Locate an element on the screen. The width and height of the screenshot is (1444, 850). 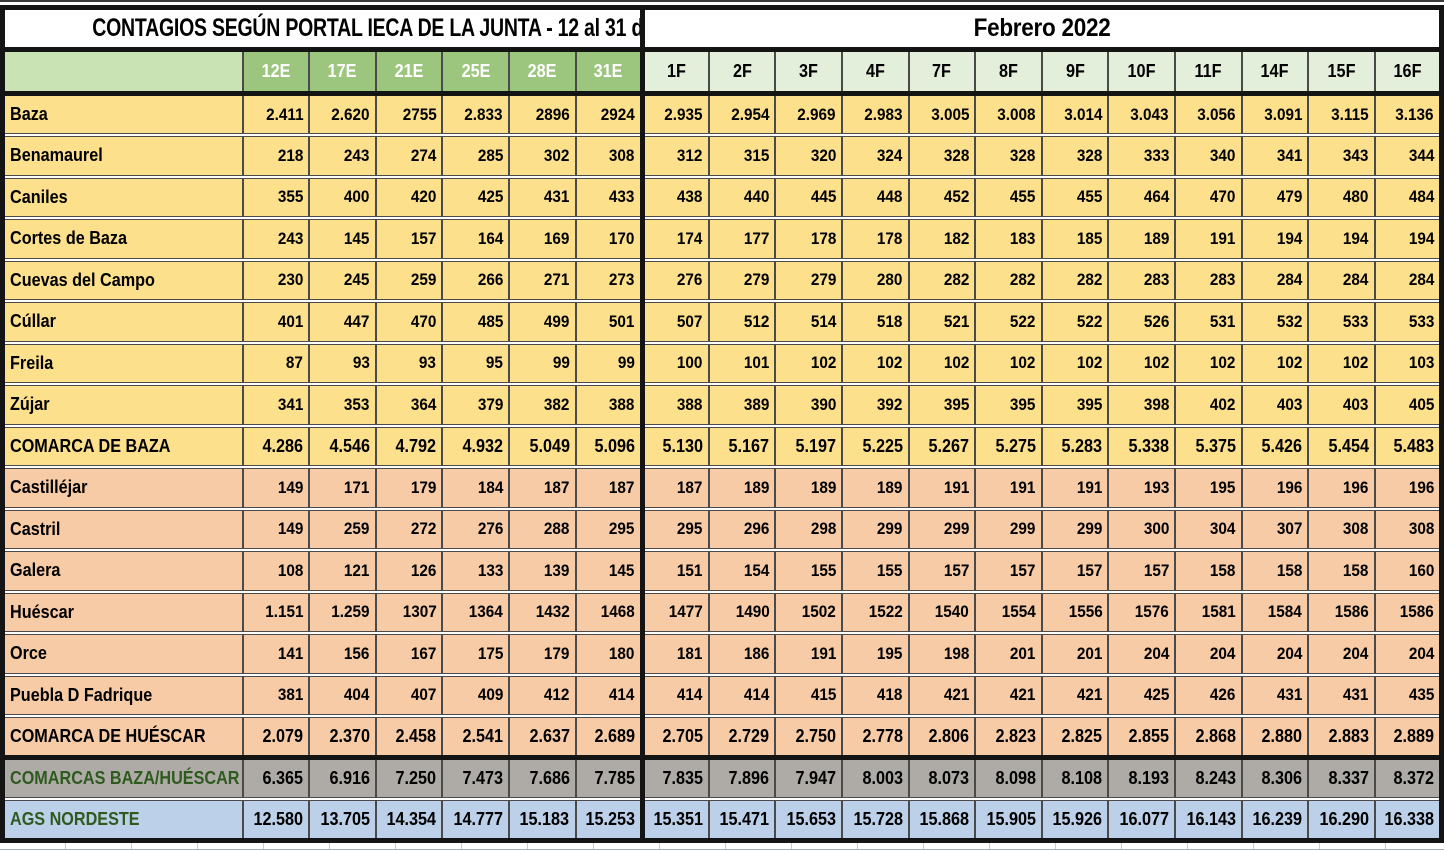
value-cell: 204 is located at coordinates (1408, 654).